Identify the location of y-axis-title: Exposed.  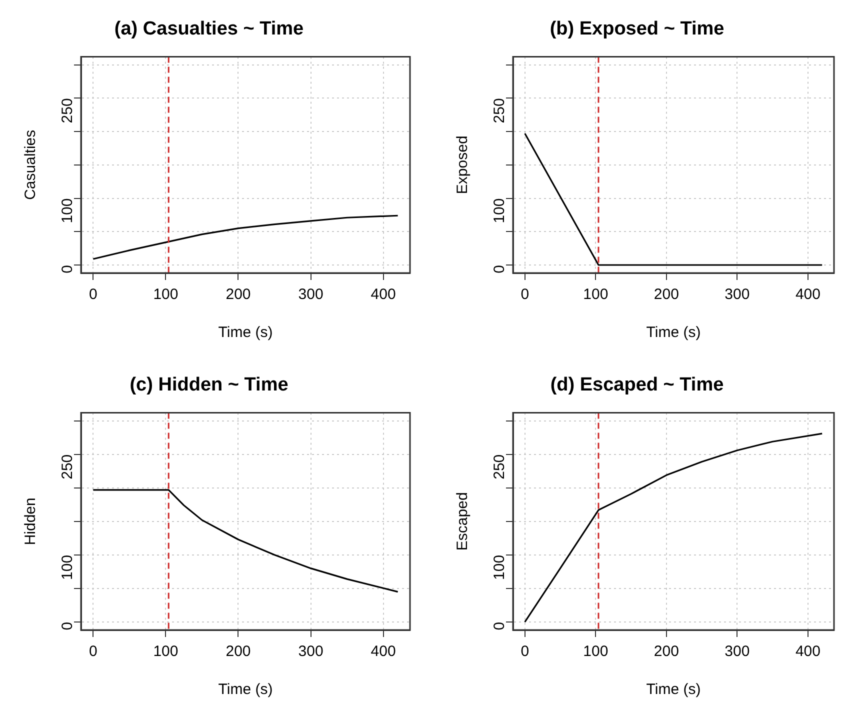
(463, 165).